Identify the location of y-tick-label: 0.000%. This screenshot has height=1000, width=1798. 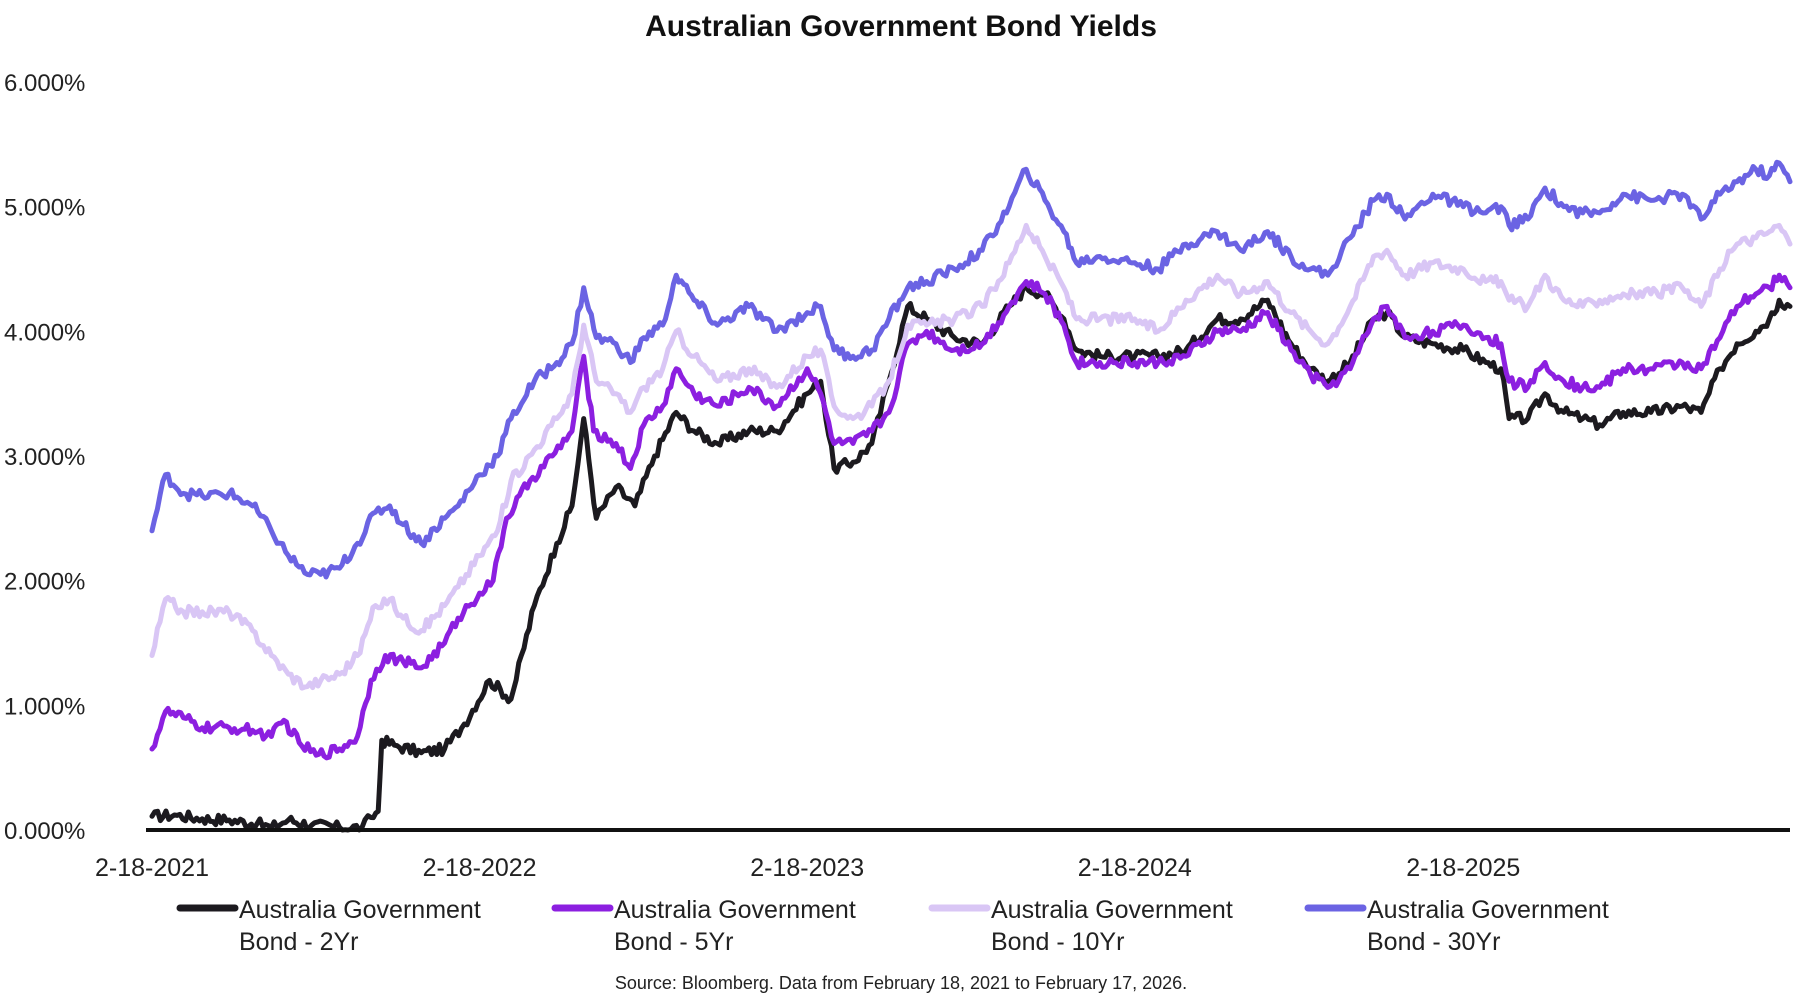
(44, 831).